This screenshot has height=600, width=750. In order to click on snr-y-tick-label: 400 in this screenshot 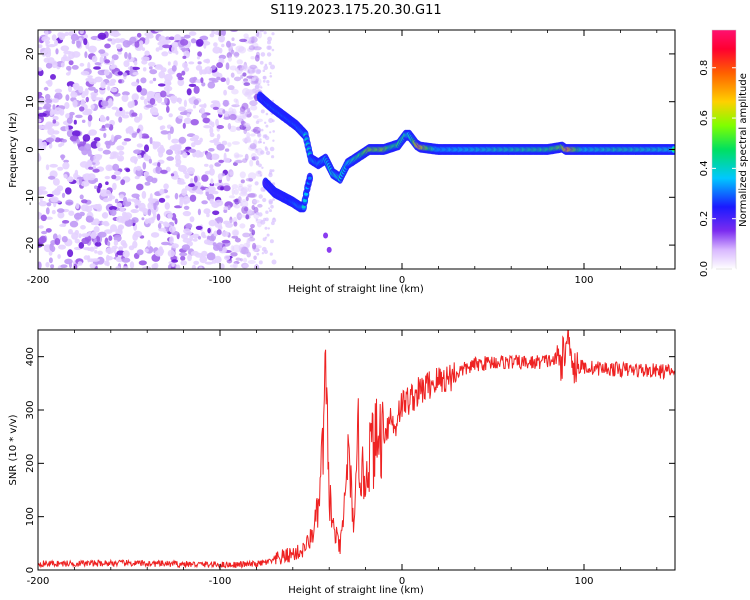, I will do `click(30, 356)`.